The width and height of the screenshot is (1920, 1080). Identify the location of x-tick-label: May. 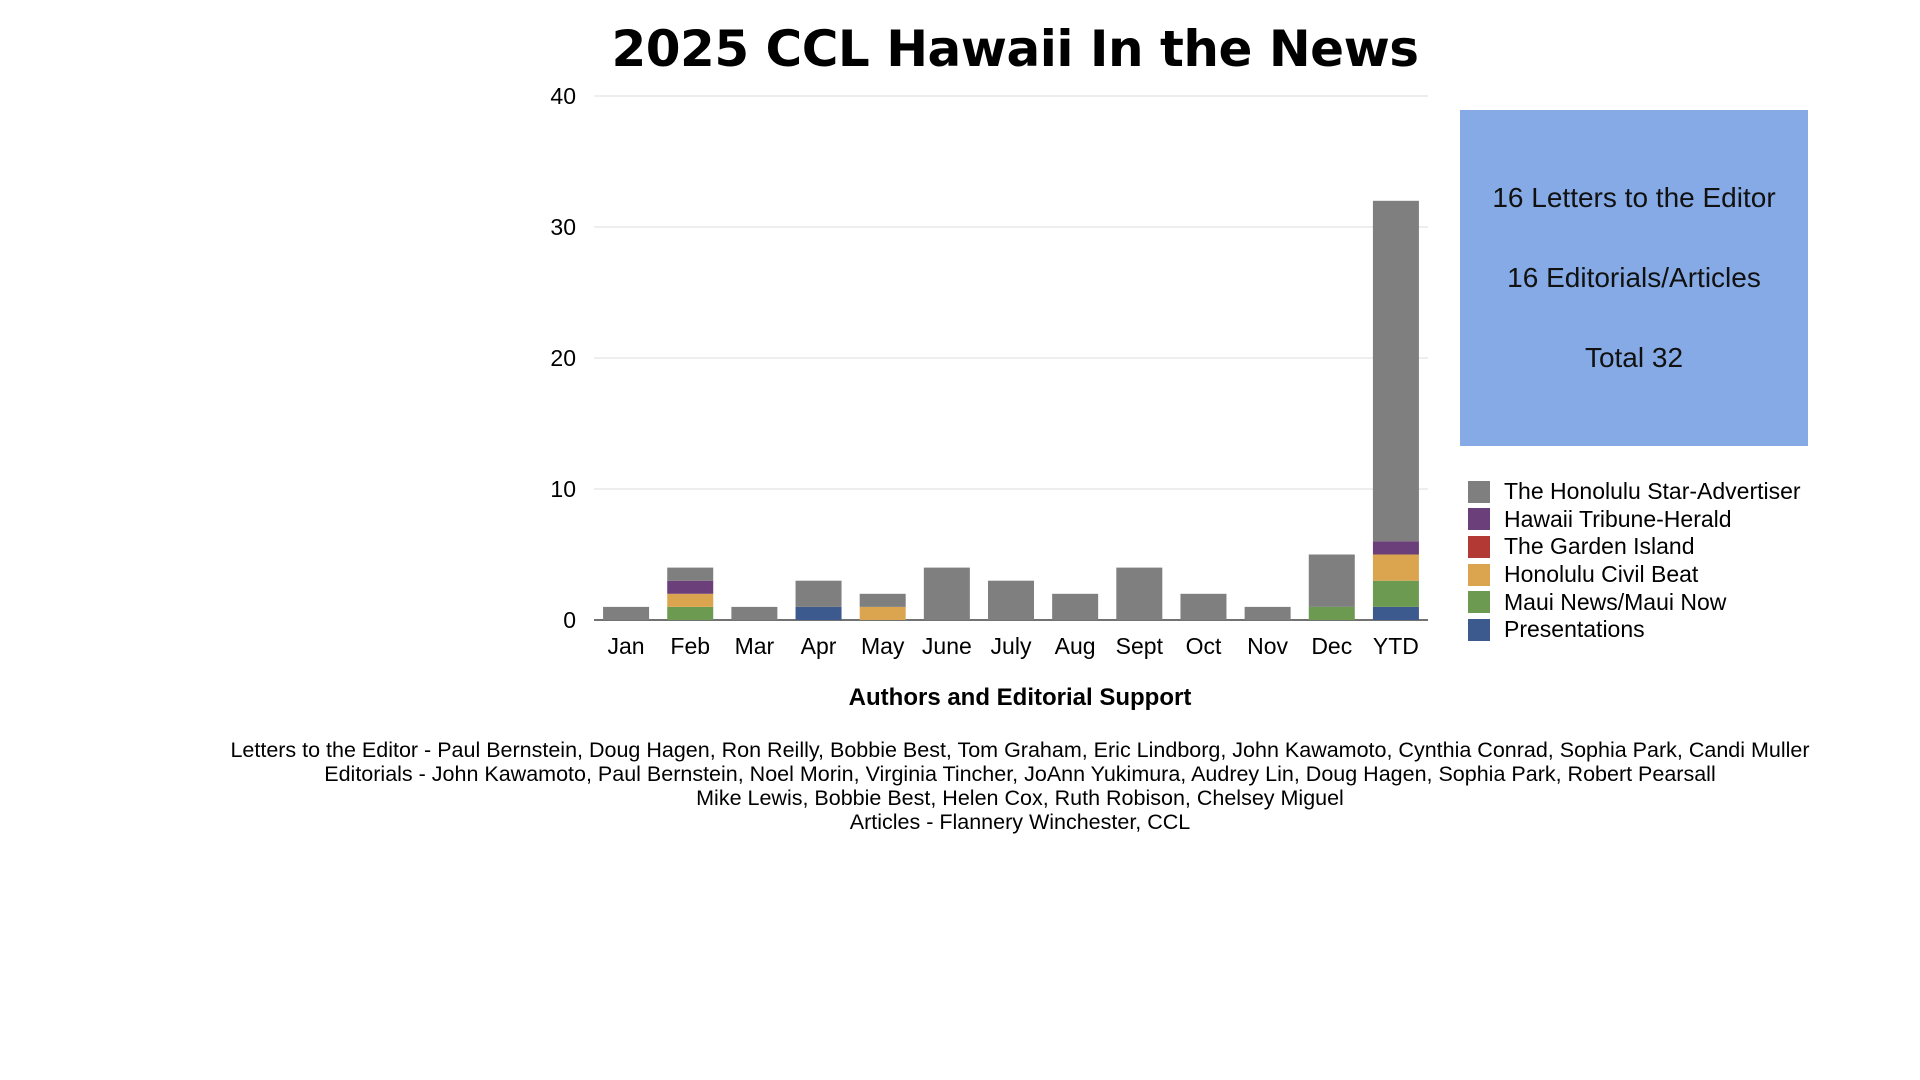
(883, 646).